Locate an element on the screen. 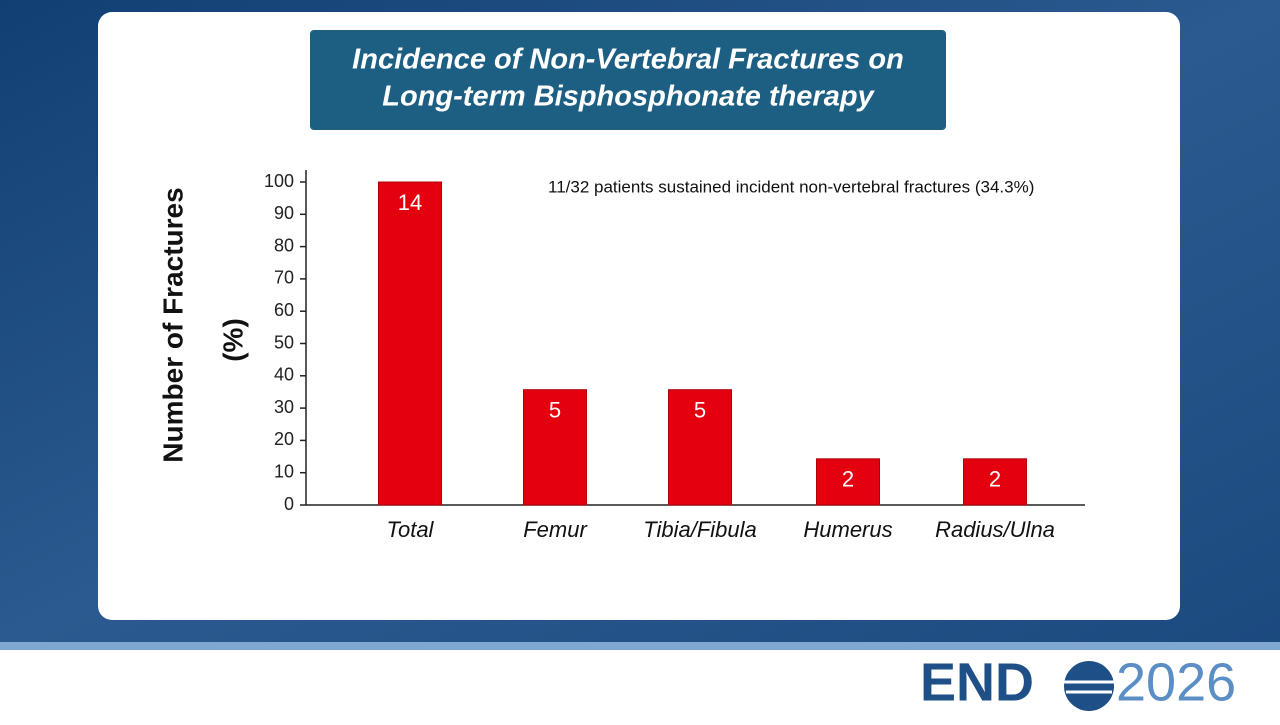 The width and height of the screenshot is (1280, 725). x-tick-label: Humerus is located at coordinates (847, 529).